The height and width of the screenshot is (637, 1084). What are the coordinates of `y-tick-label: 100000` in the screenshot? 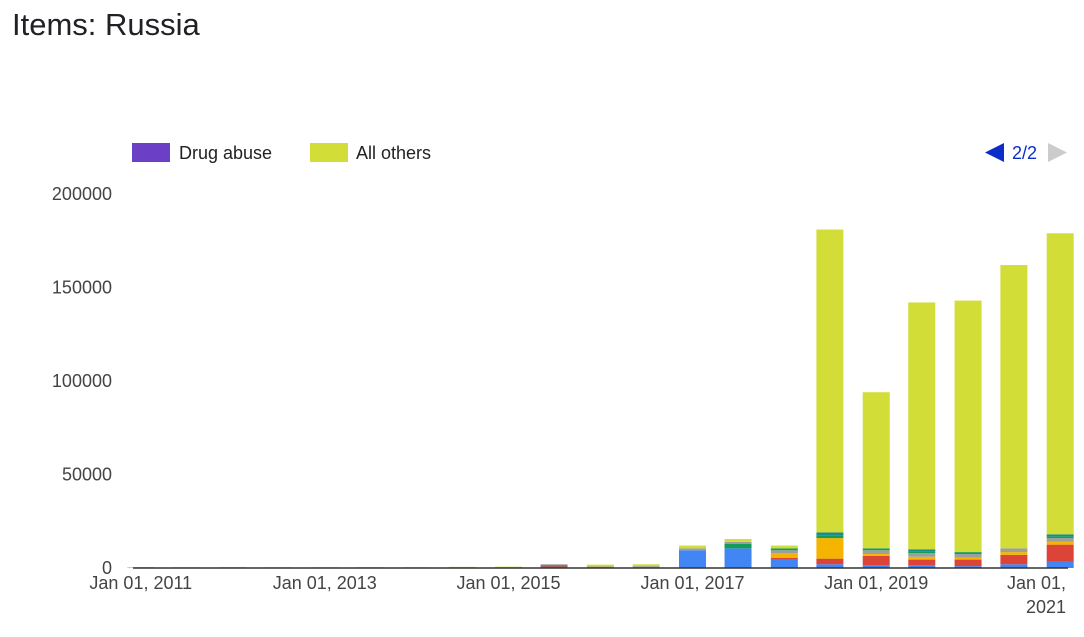 It's located at (82, 381).